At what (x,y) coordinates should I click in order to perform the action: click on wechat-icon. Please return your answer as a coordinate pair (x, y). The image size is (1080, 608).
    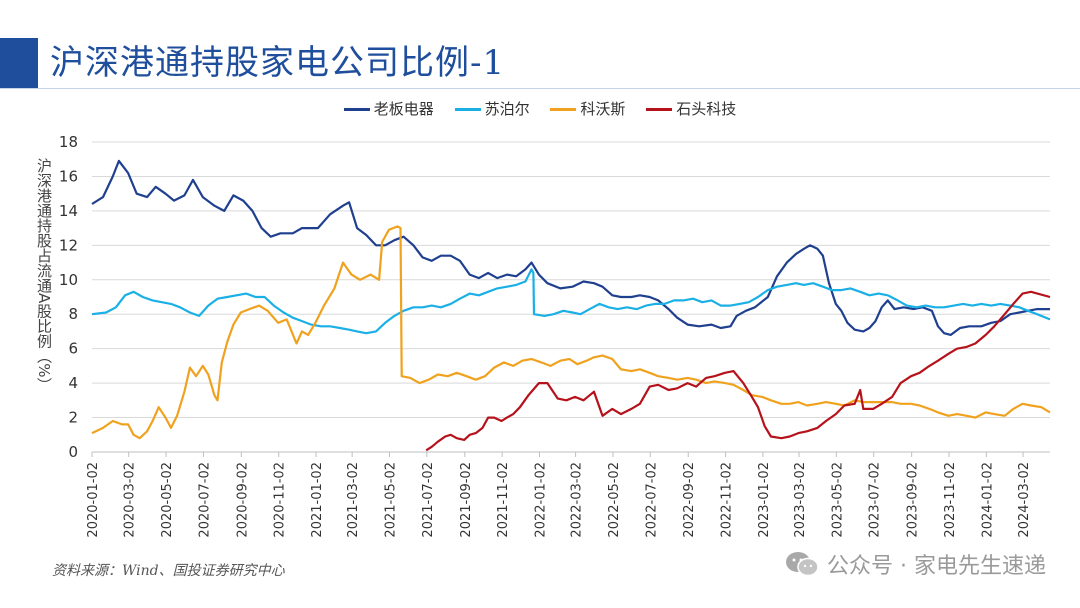
    Looking at the image, I should click on (802, 564).